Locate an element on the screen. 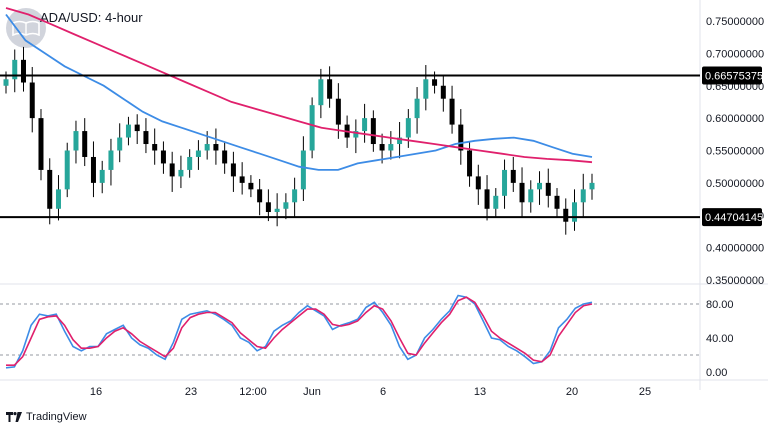 The width and height of the screenshot is (768, 432). time-tick-label: 20 is located at coordinates (572, 392).